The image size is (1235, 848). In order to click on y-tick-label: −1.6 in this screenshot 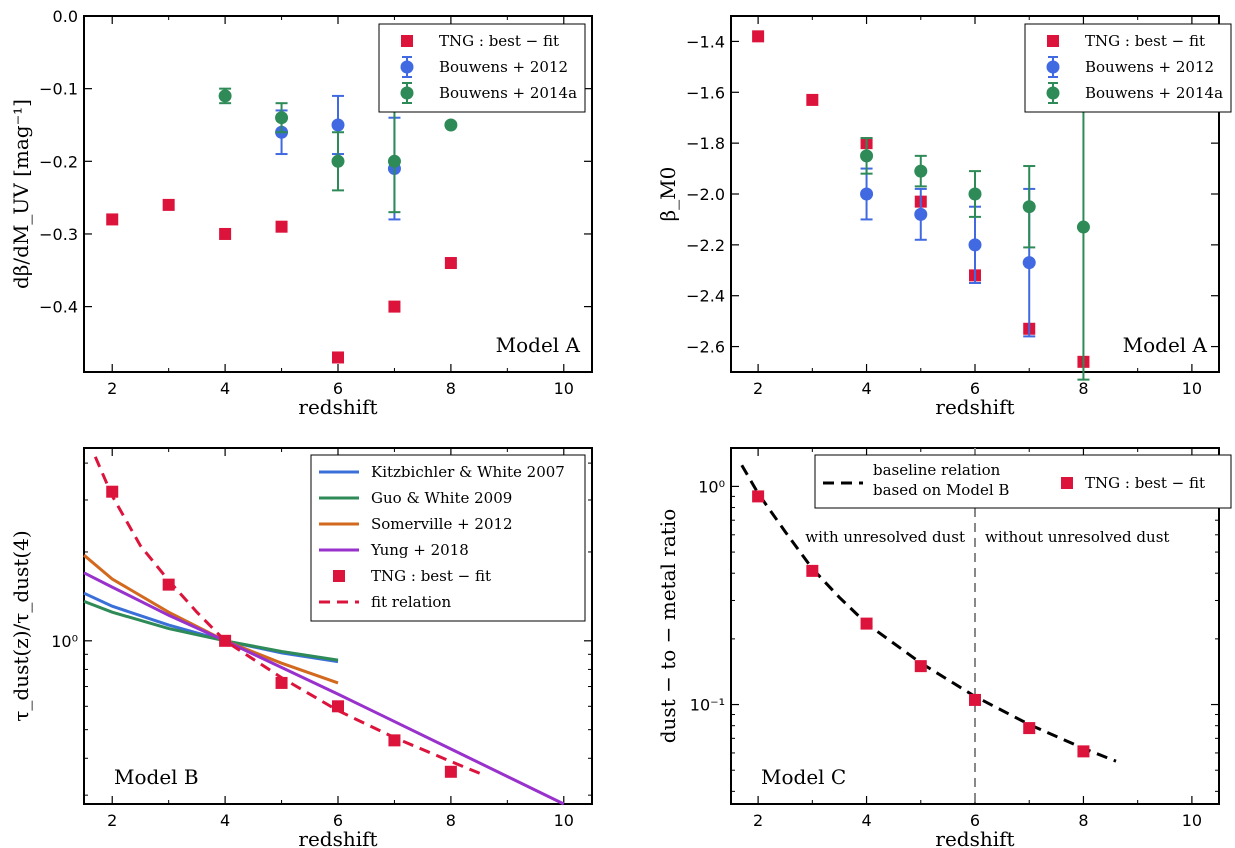, I will do `click(705, 92)`.